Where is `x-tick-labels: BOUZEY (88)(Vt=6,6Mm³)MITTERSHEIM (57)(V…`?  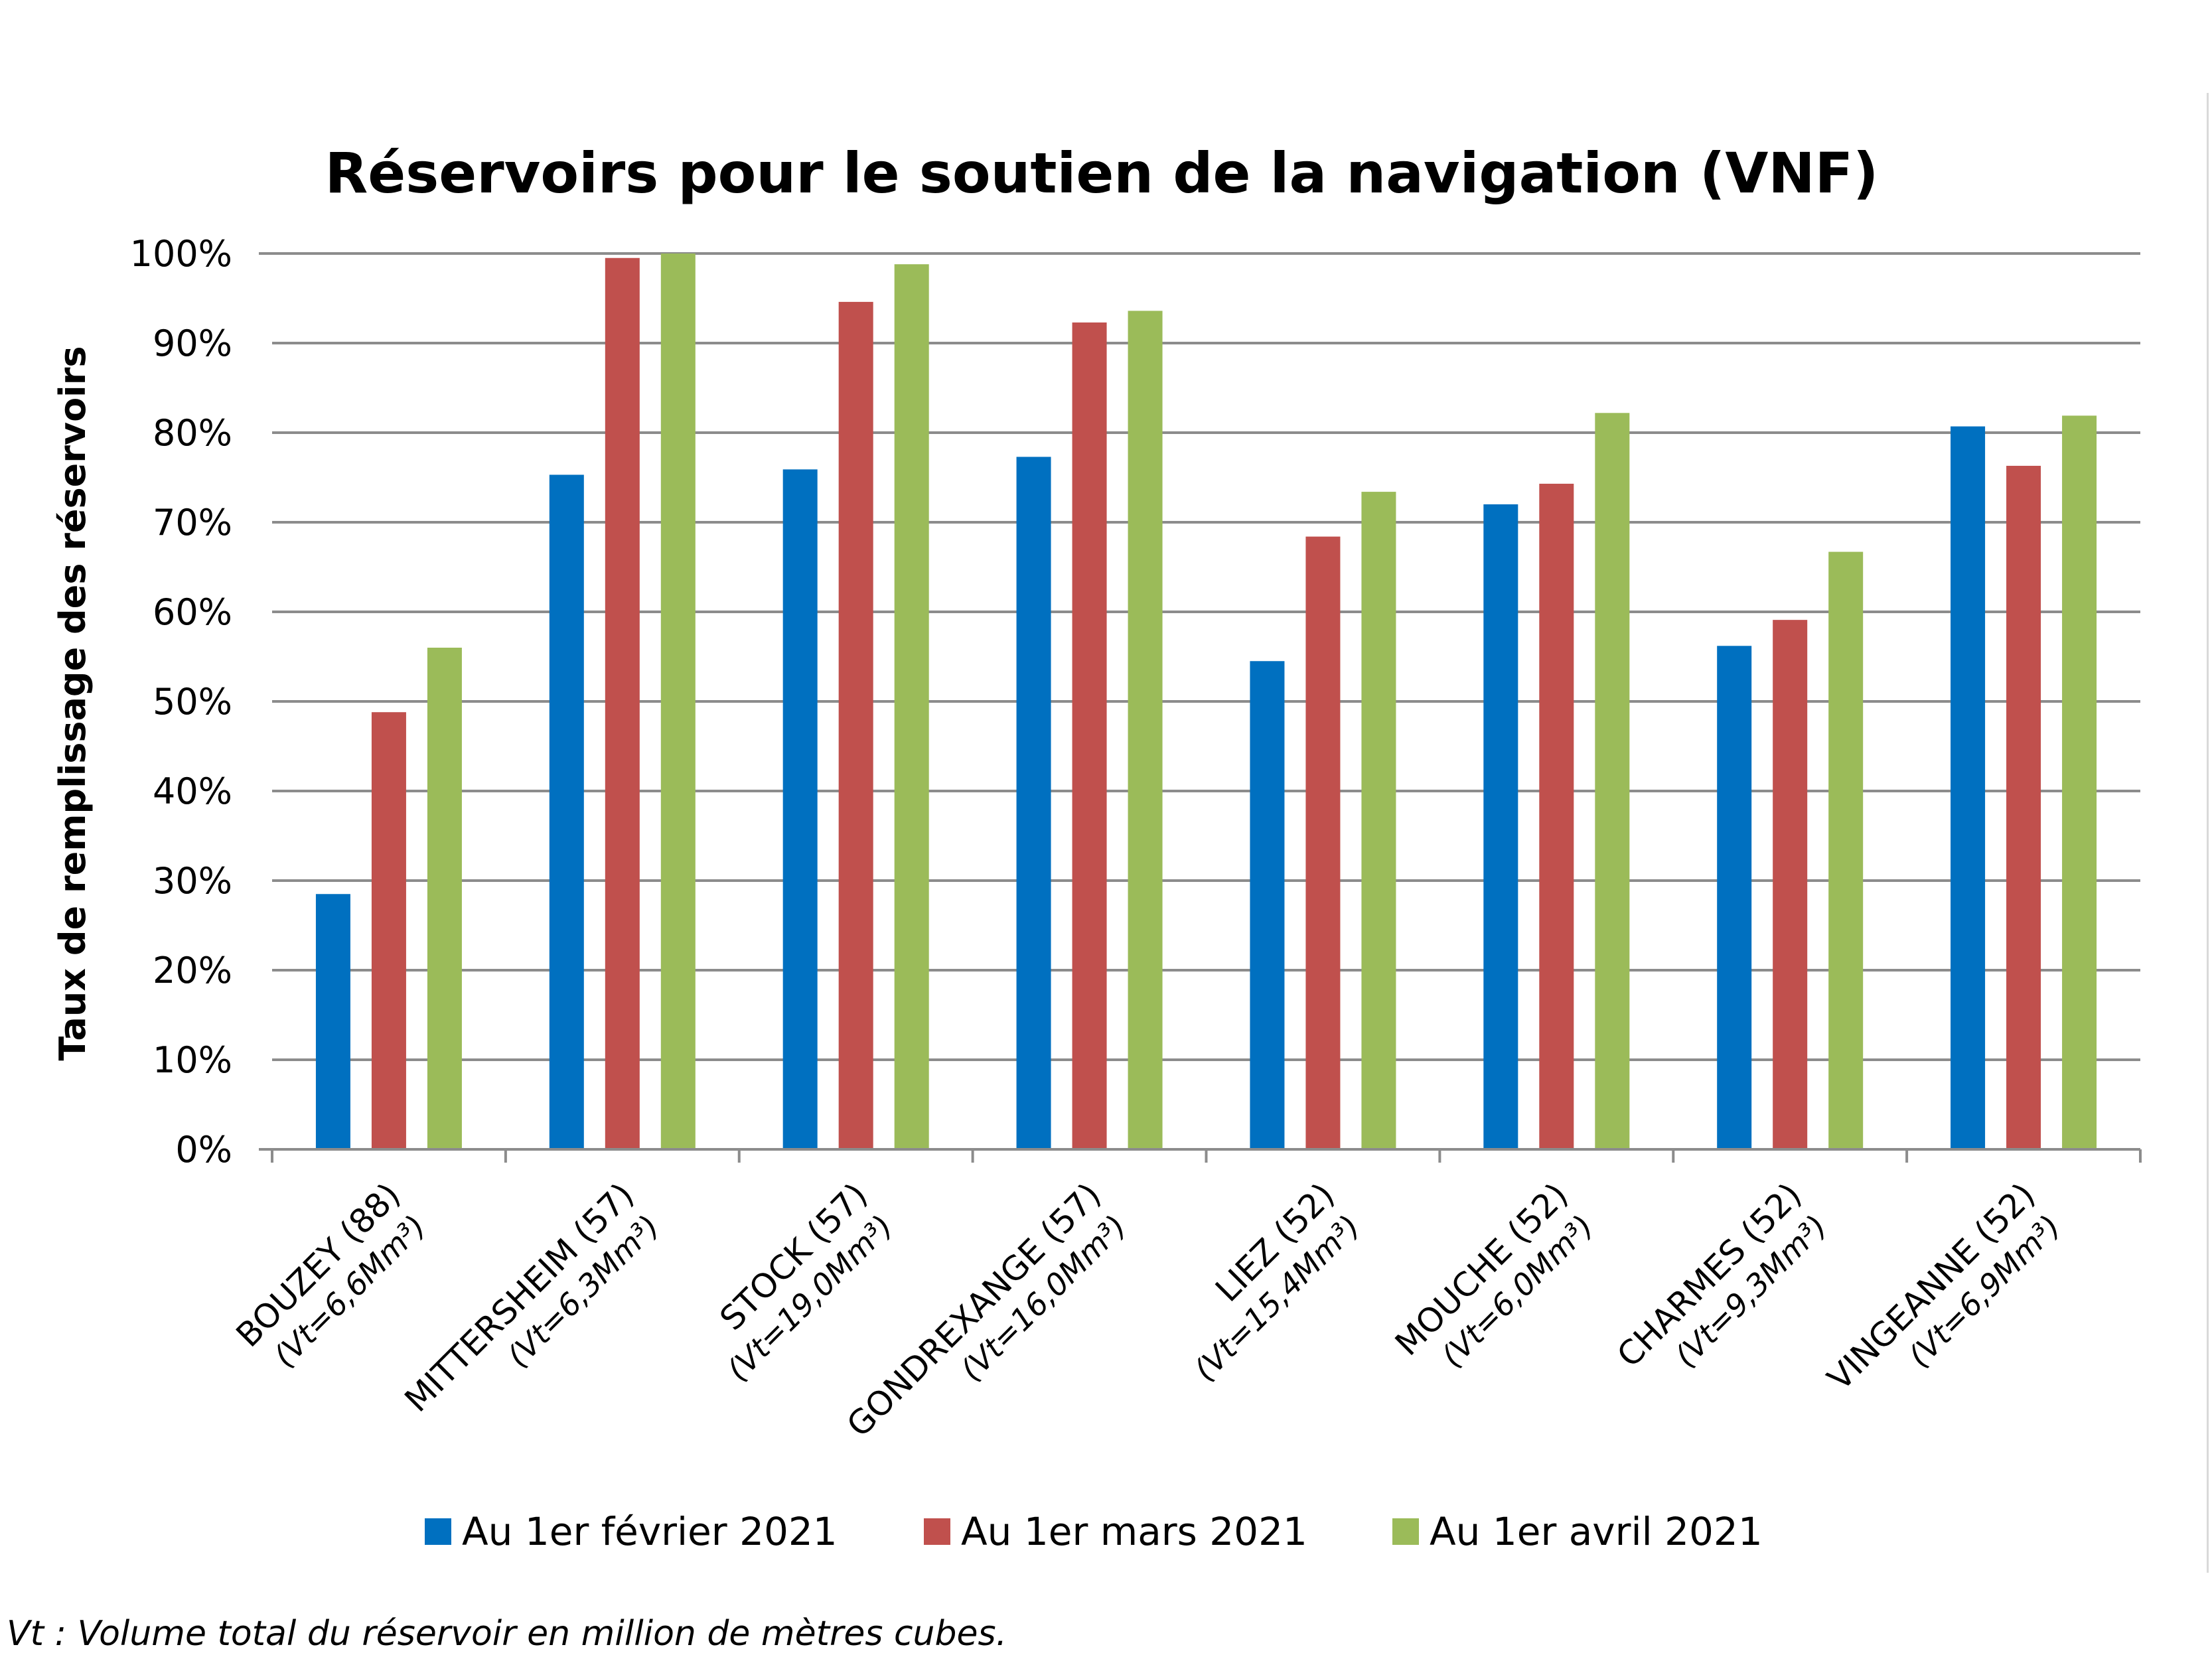 x-tick-labels: BOUZEY (88)(Vt=6,6Mm³)MITTERSHEIM (57)(V… is located at coordinates (1149, 1309).